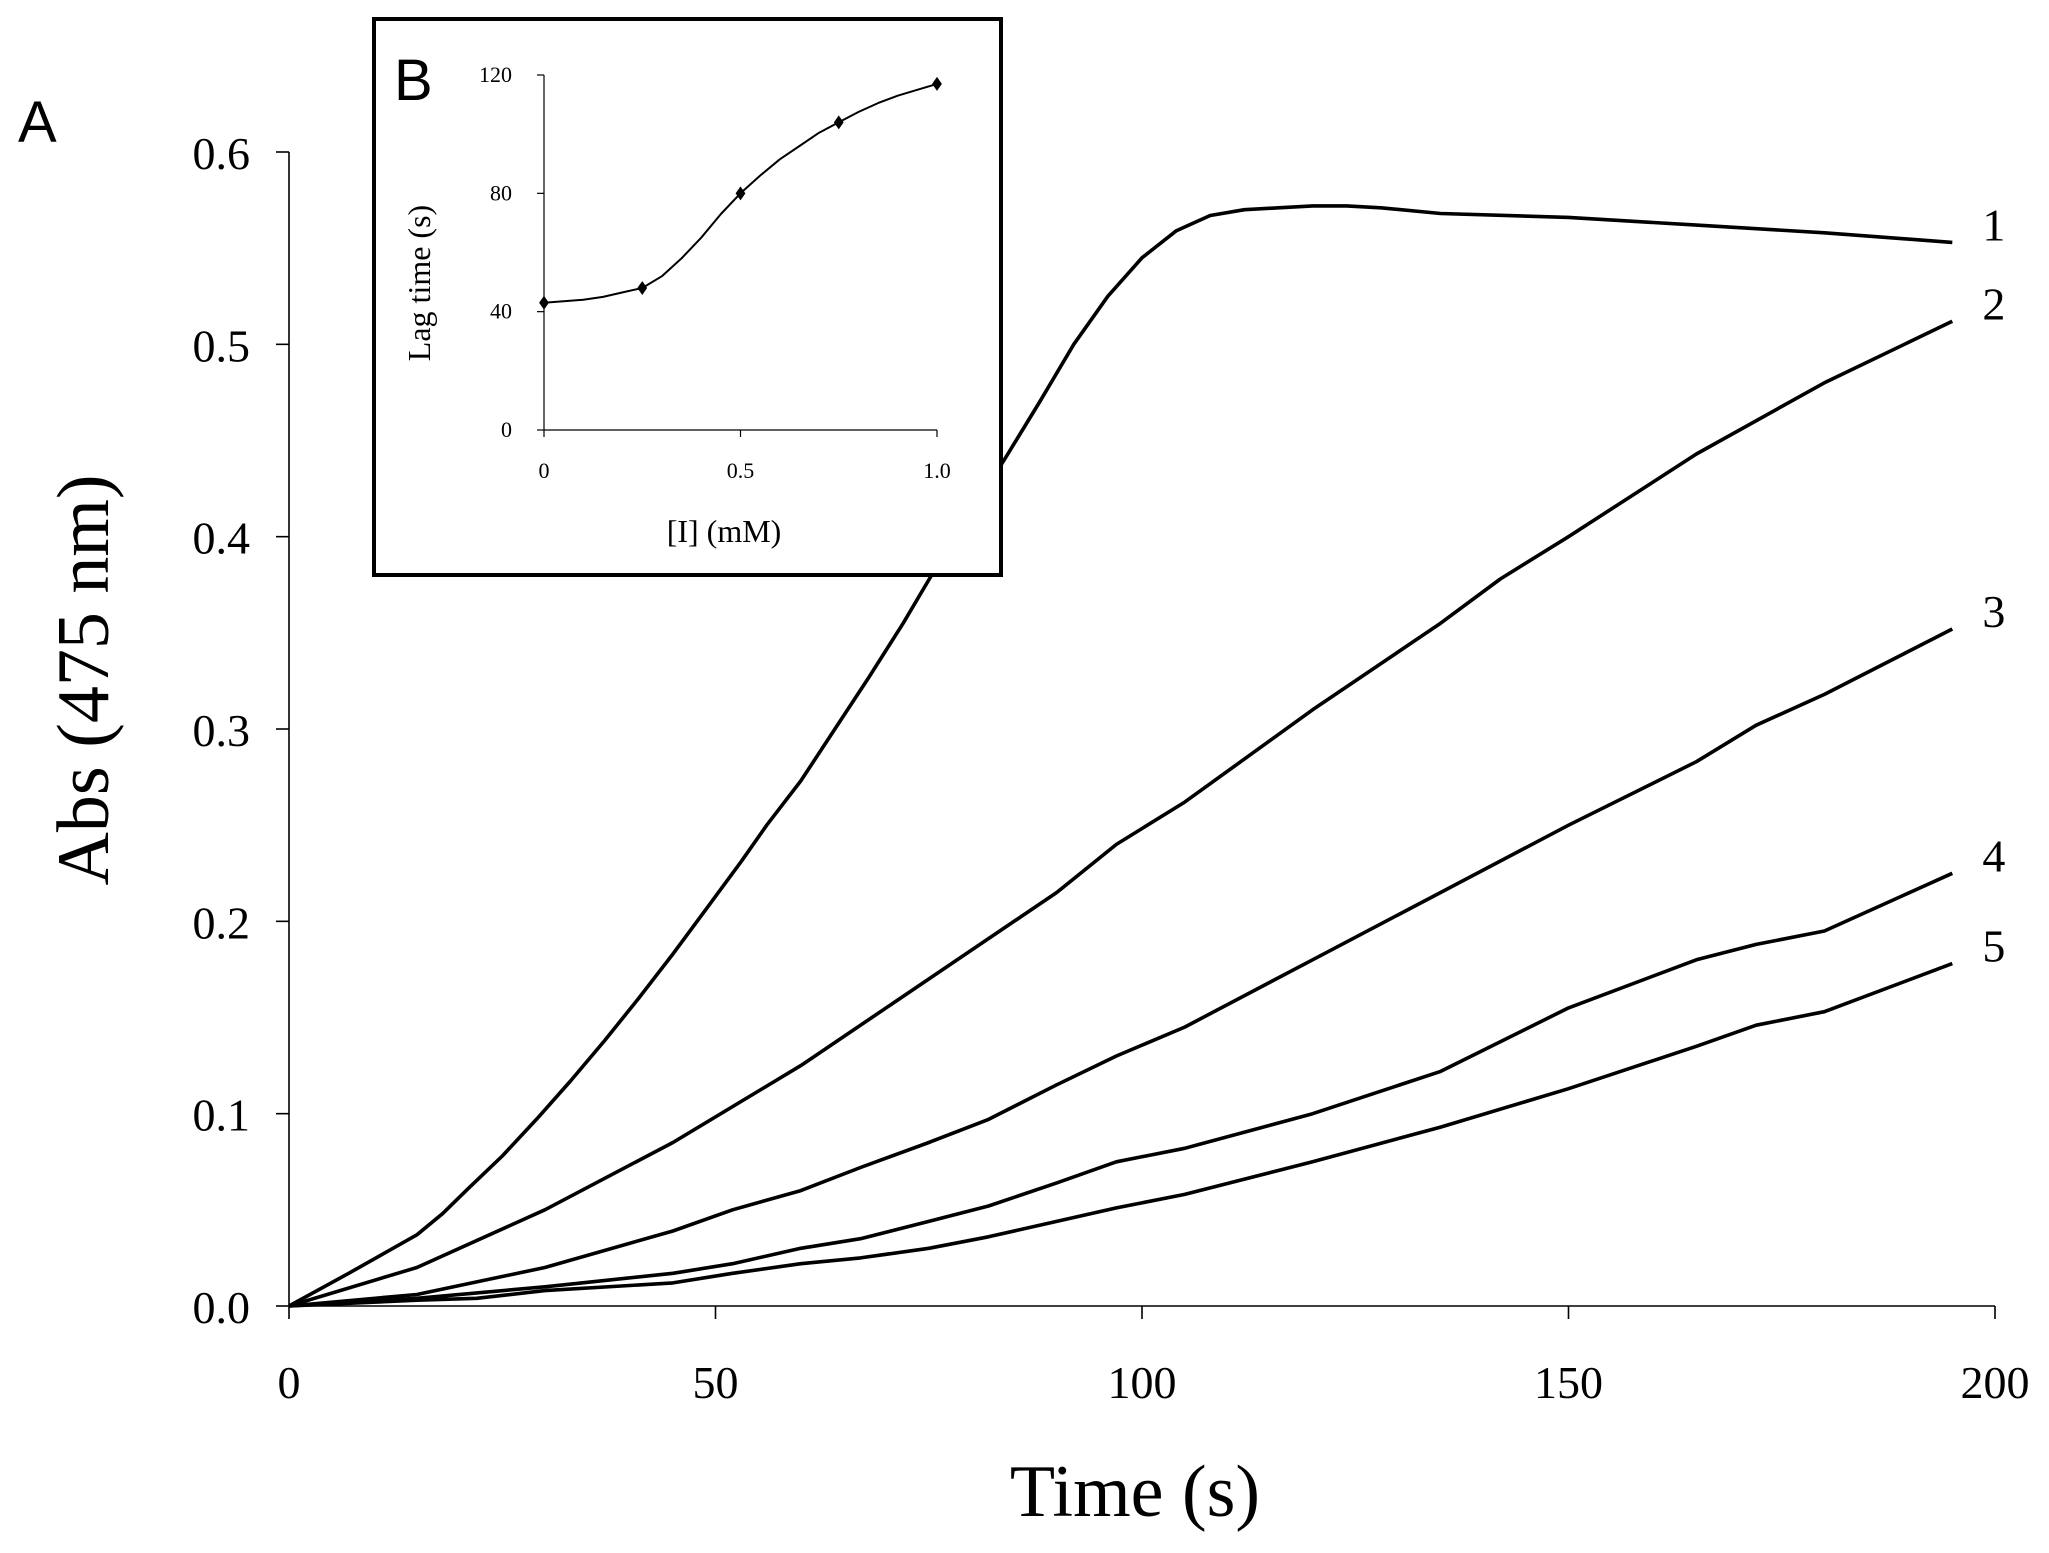 This screenshot has height=1553, width=2049. I want to click on y-tick-label: 0.0, so click(222, 1307).